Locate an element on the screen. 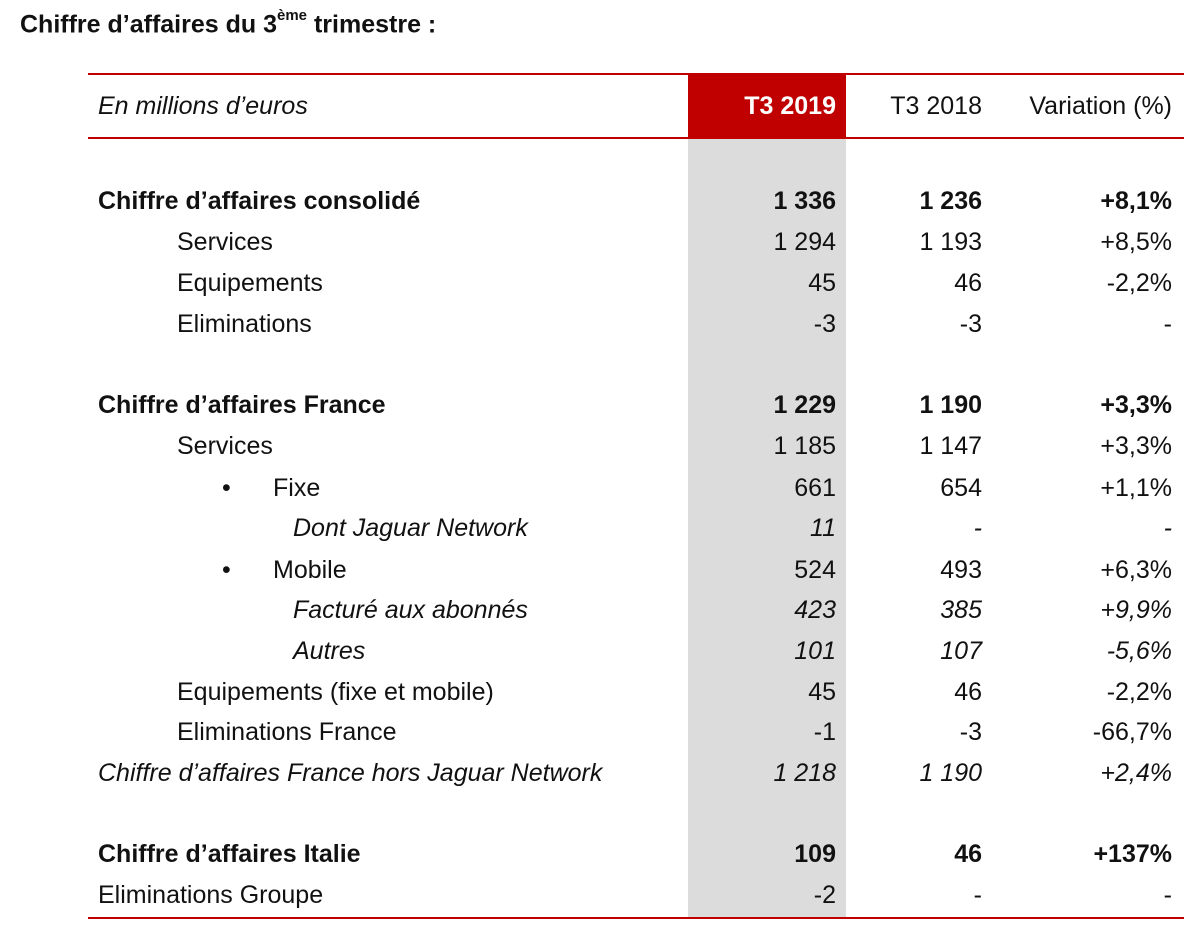  table-row-france-equipements: Equipements (fixe et mobile) 45 46 -2,2% is located at coordinates (636, 692).